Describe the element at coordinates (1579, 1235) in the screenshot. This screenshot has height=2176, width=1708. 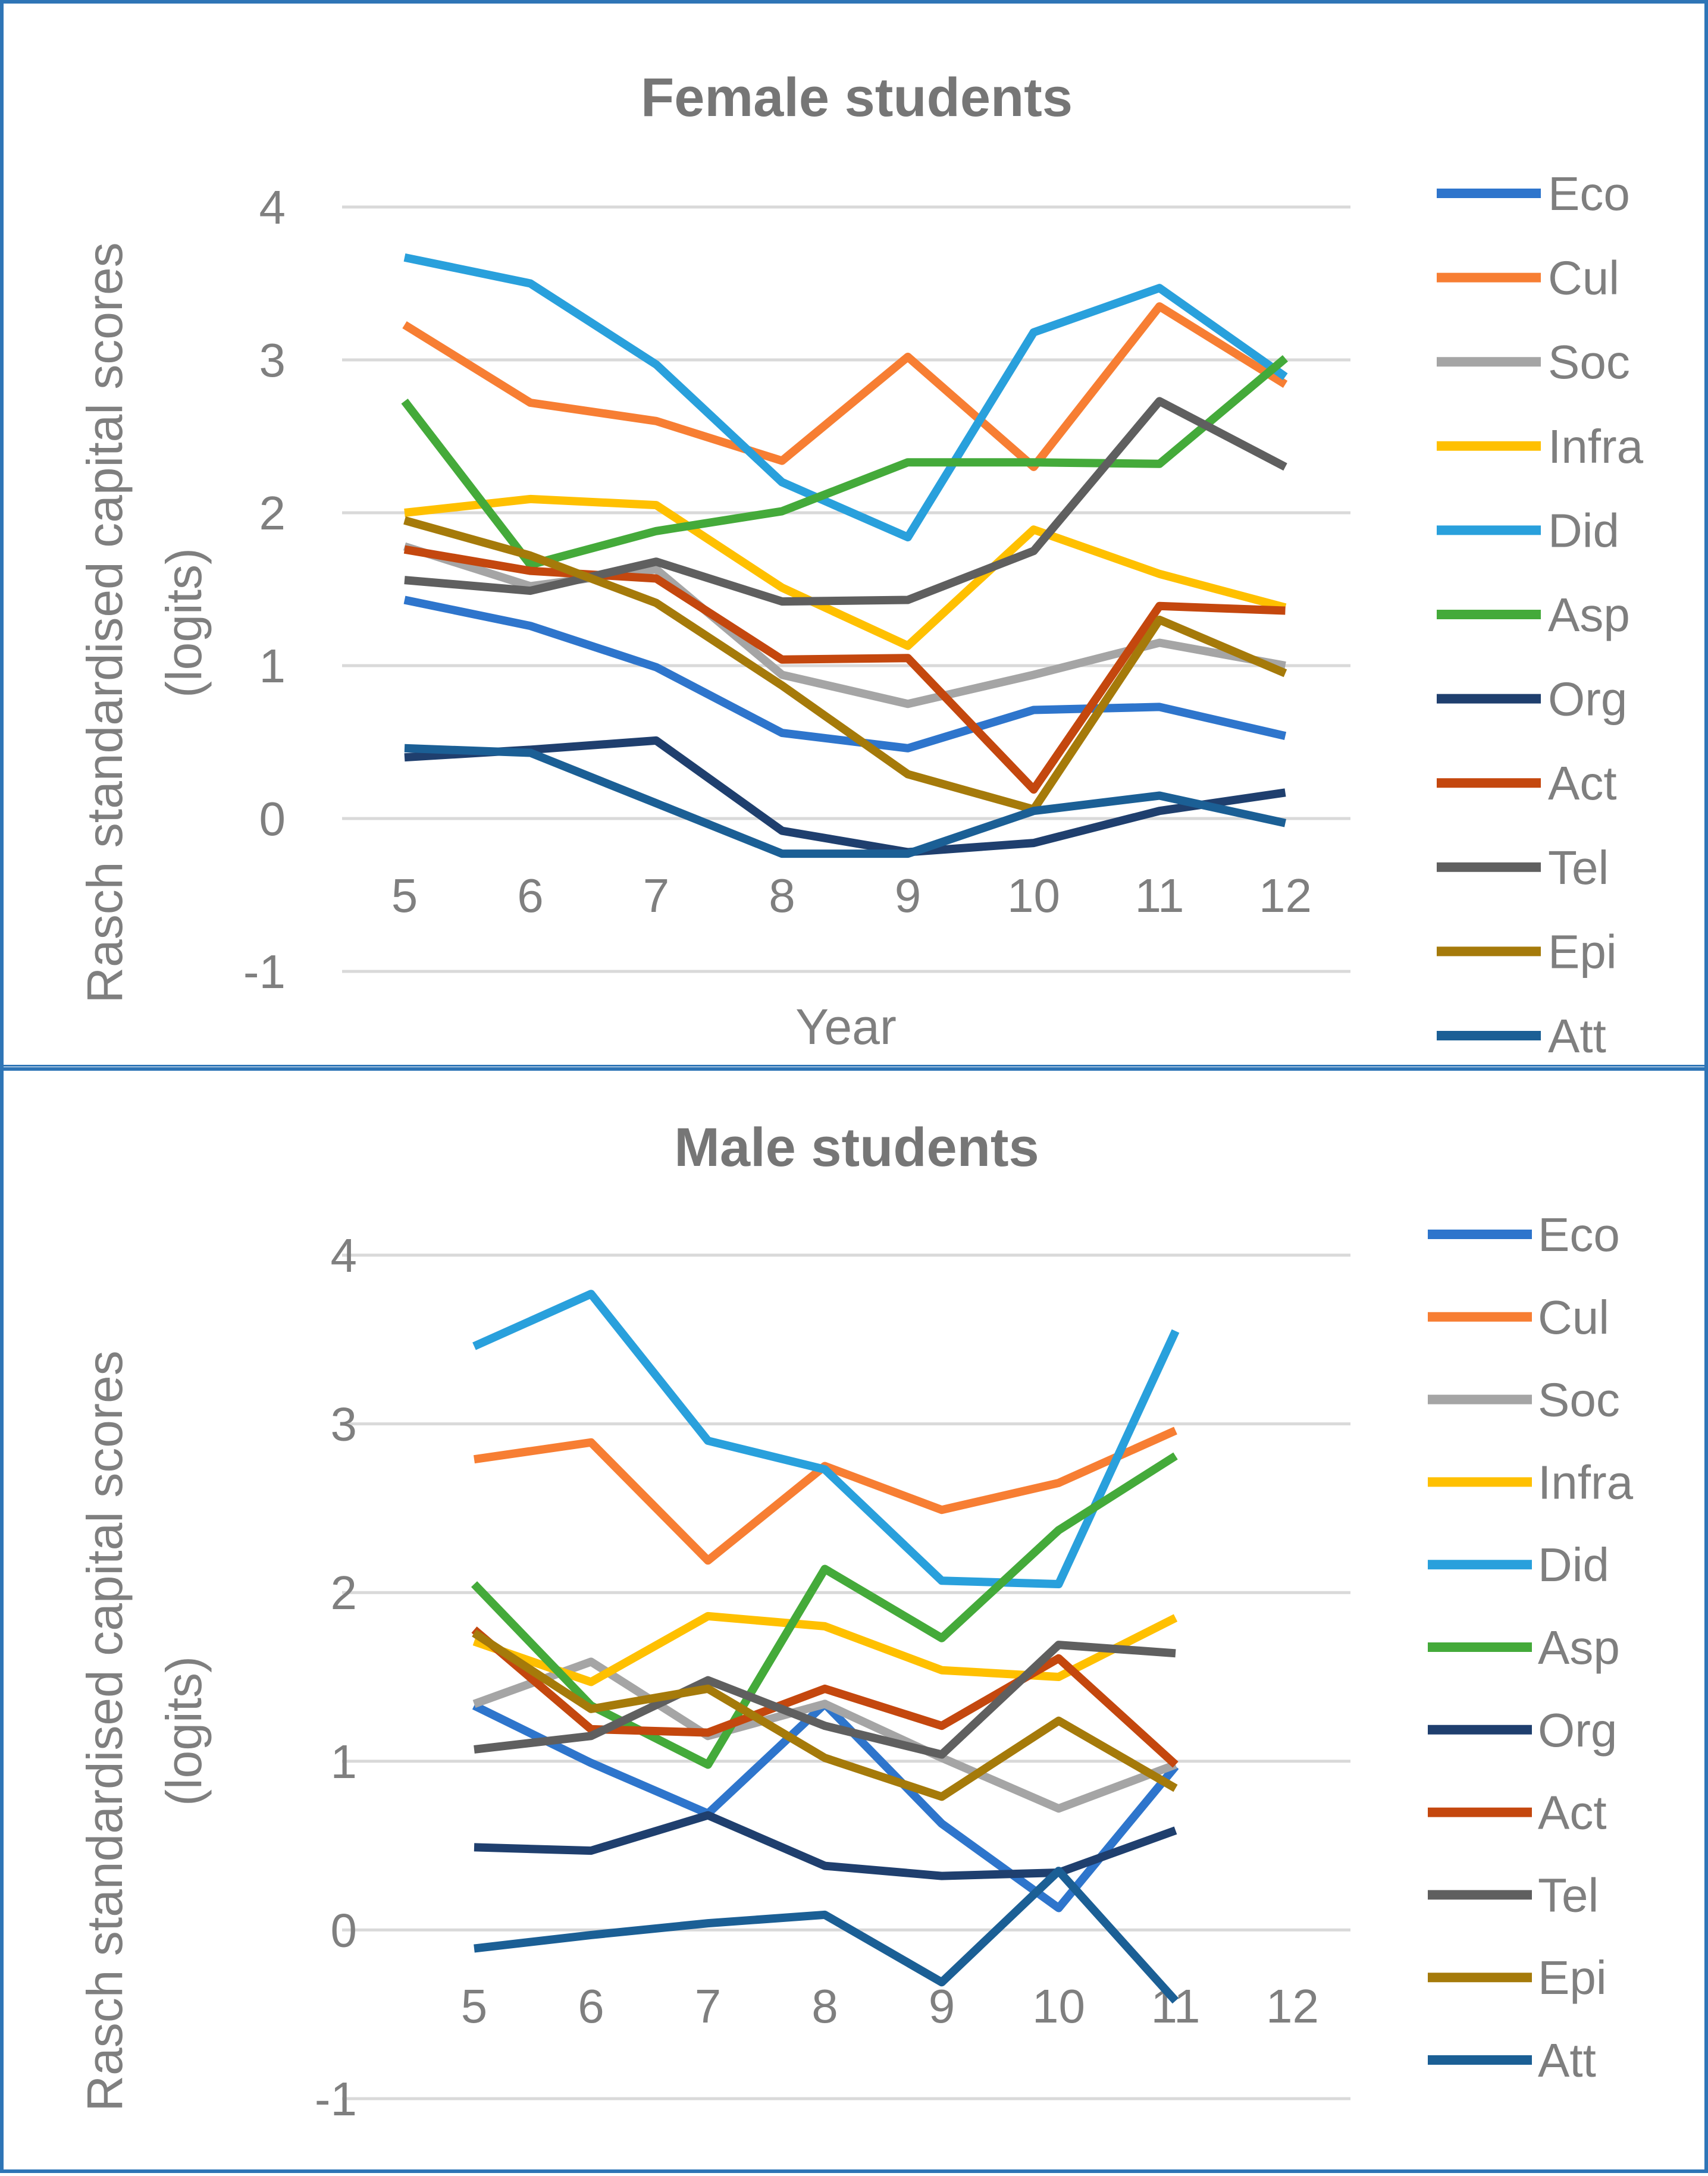
I see `male-legend-label-eco: Eco` at that location.